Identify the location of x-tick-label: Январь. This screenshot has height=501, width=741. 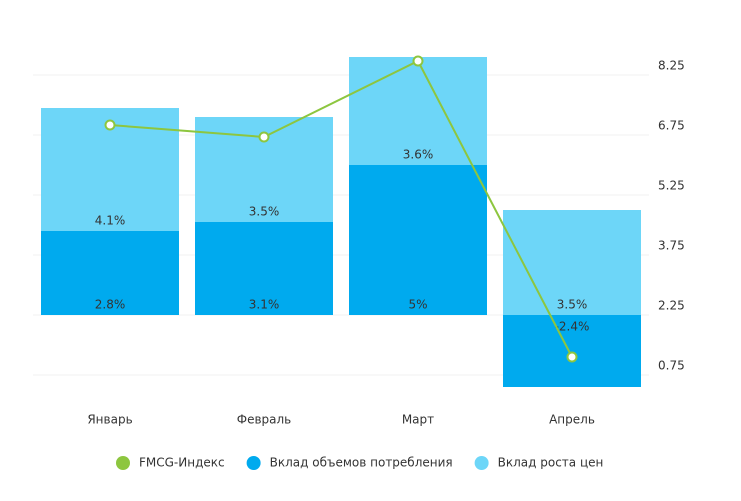
(109, 420).